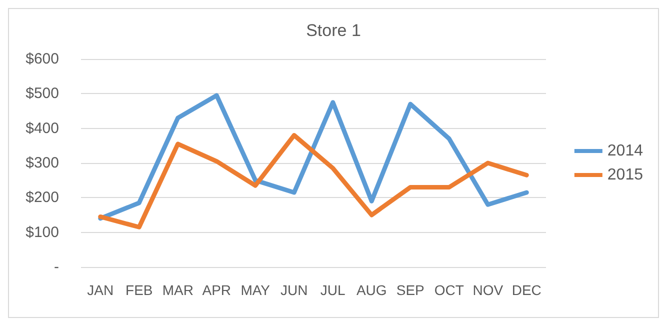 This screenshot has width=665, height=324. I want to click on y-tick-label: $100, so click(42, 232).